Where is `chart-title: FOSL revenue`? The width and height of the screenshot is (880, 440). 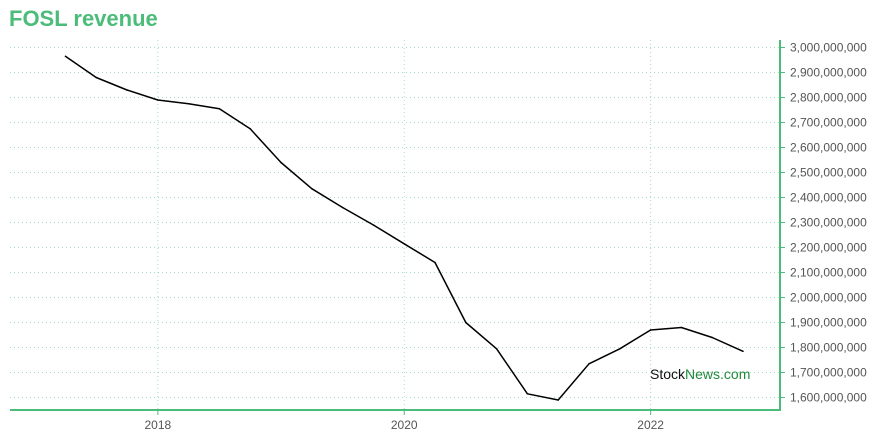 chart-title: FOSL revenue is located at coordinates (83, 18).